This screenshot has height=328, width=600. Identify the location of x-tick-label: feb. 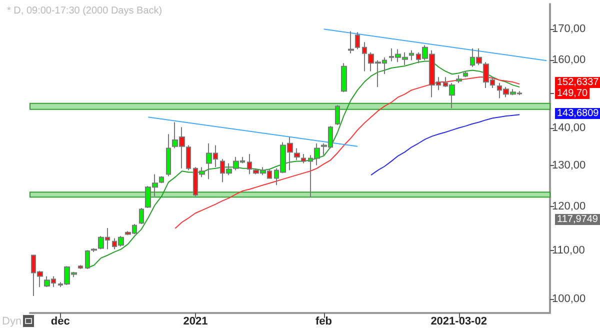
(324, 322).